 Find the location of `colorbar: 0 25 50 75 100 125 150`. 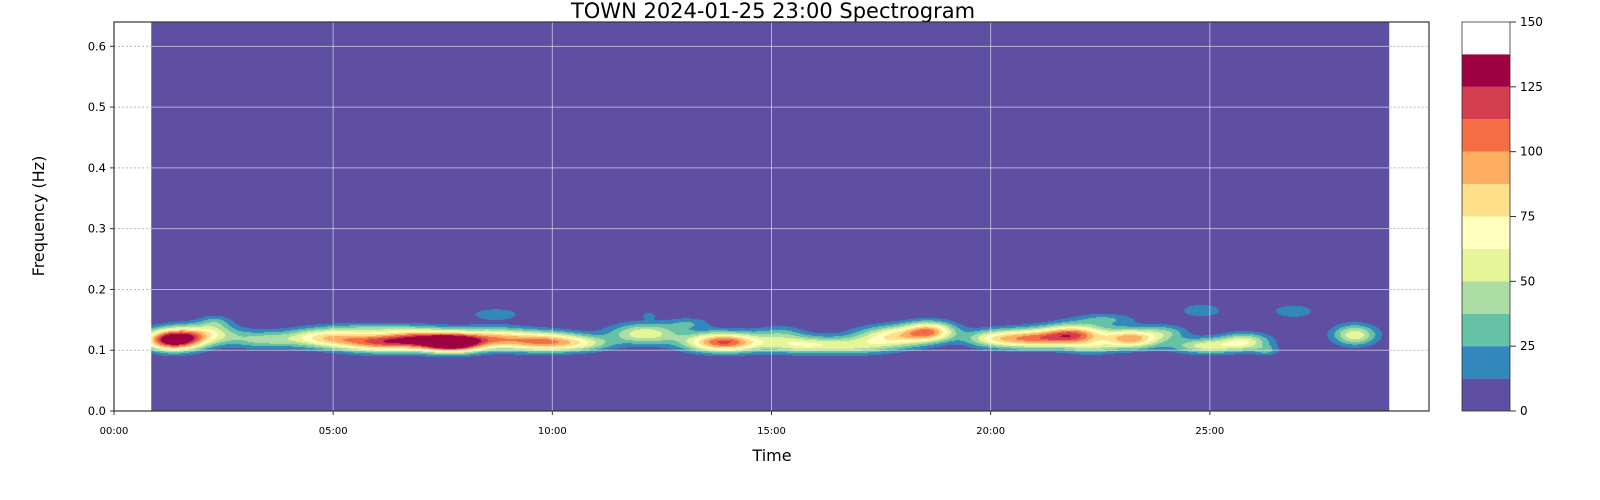

colorbar: 0 25 50 75 100 125 150 is located at coordinates (1502, 216).